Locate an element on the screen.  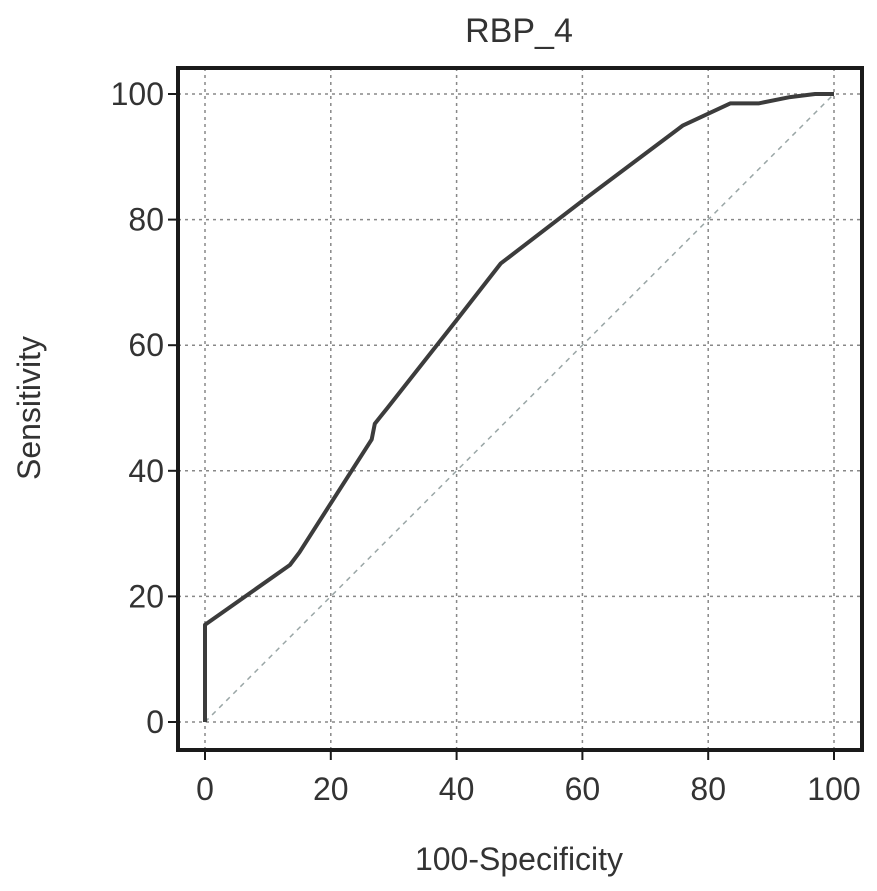
y-tick-label: 0 is located at coordinates (155, 722).